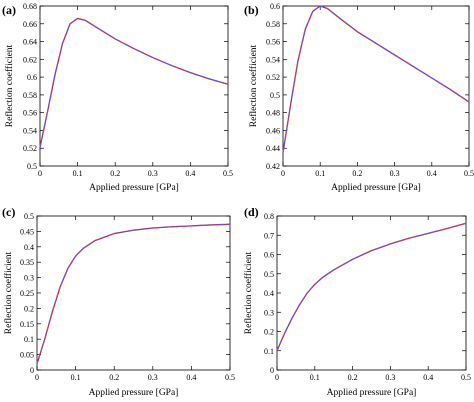 This screenshot has height=402, width=474. Describe the element at coordinates (30, 42) in the screenshot. I see `y-tick-label: 0.64` at that location.